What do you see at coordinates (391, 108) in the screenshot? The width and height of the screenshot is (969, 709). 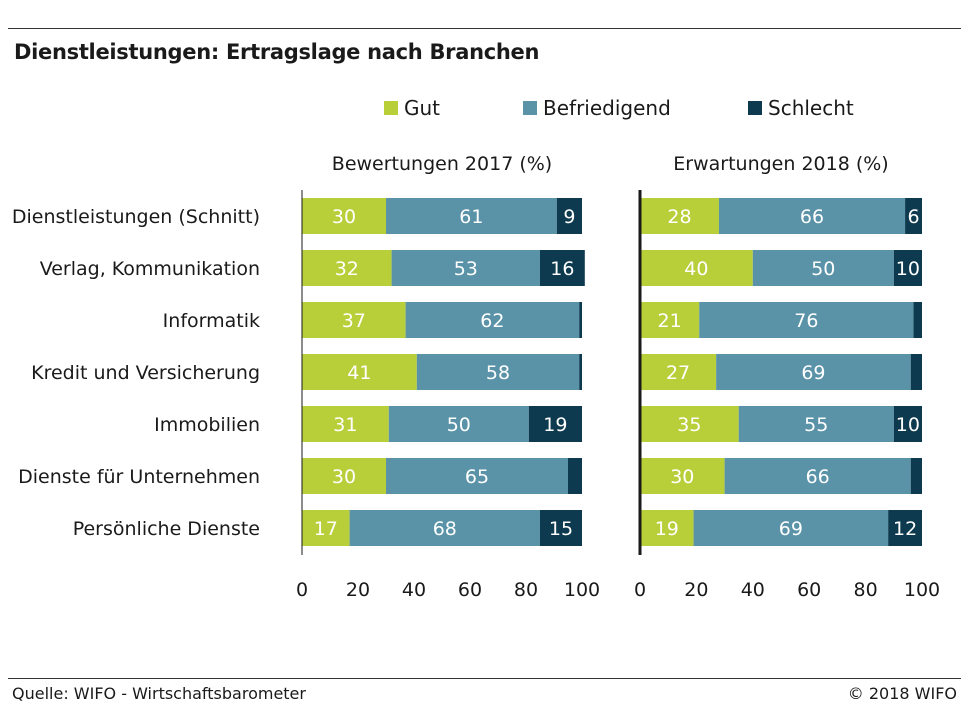 I see `legend-swatch-gut` at bounding box center [391, 108].